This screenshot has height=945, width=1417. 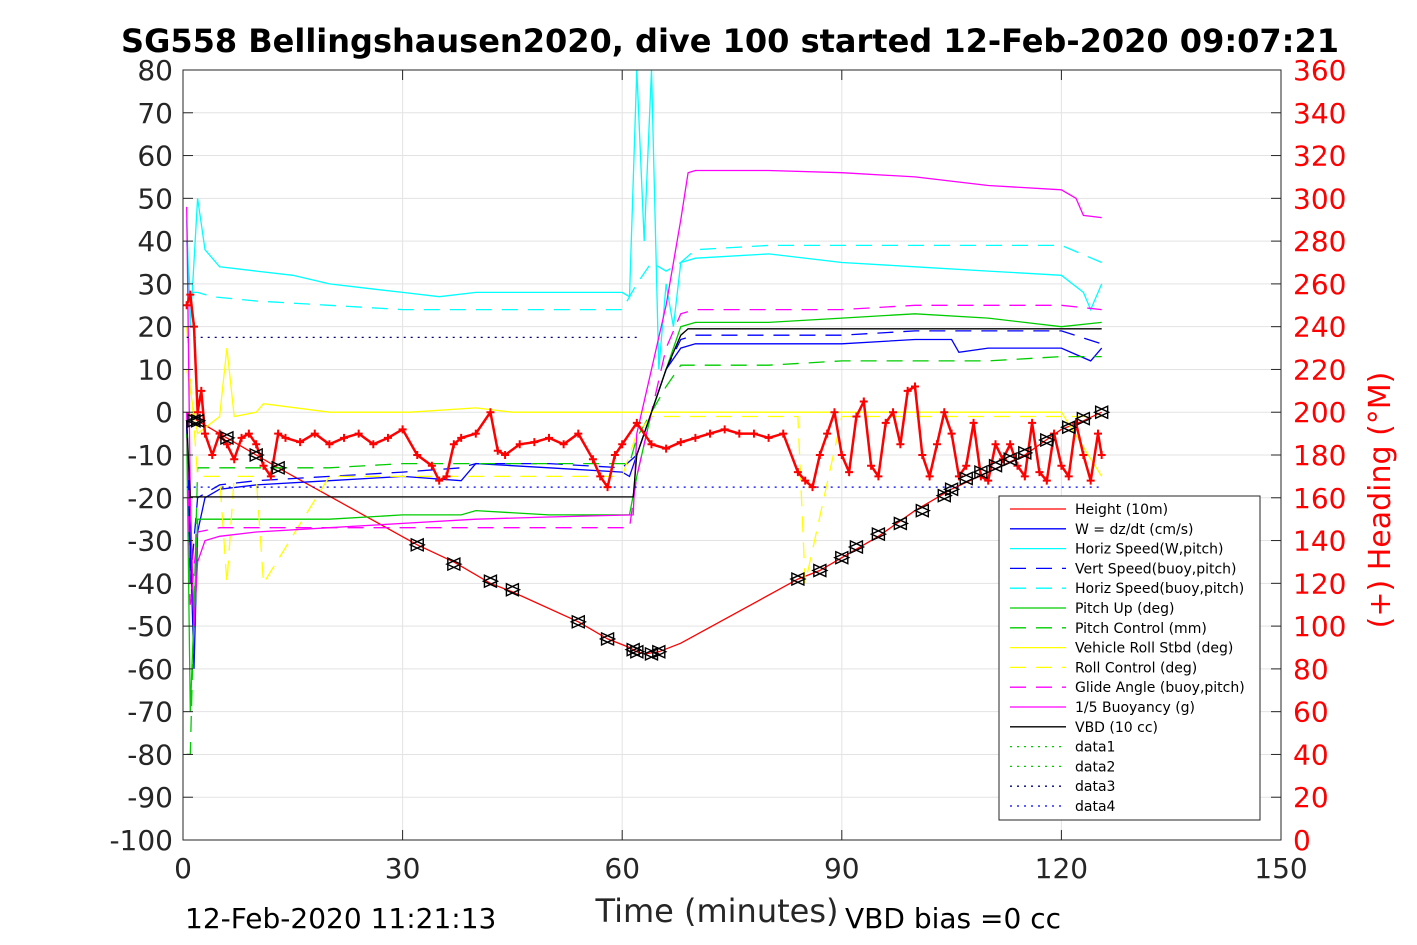 I want to click on y-tick-label: -50, so click(x=150, y=626).